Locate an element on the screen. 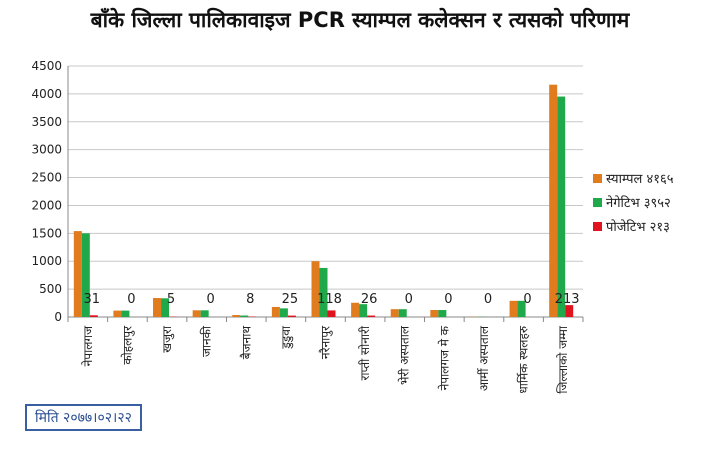 The height and width of the screenshot is (462, 720). category-label: धार्मिक स्थलहरु is located at coordinates (524, 359).